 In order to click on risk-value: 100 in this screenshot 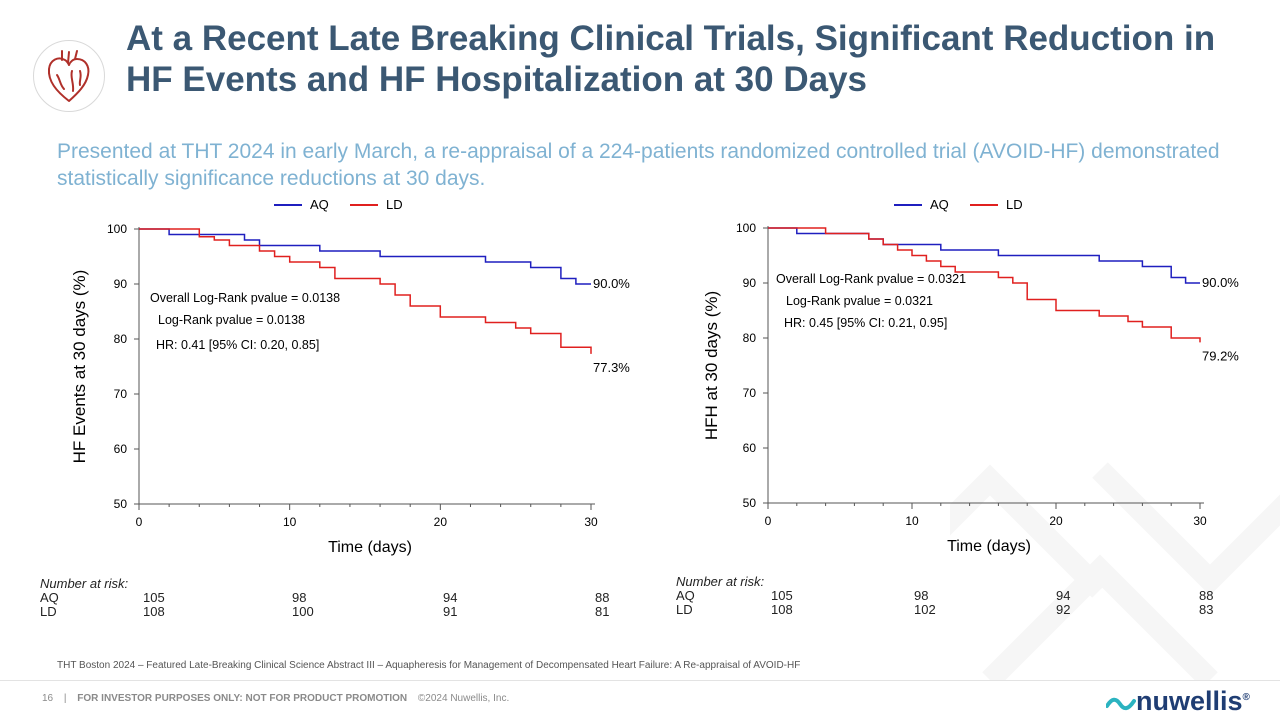, I will do `click(303, 611)`.